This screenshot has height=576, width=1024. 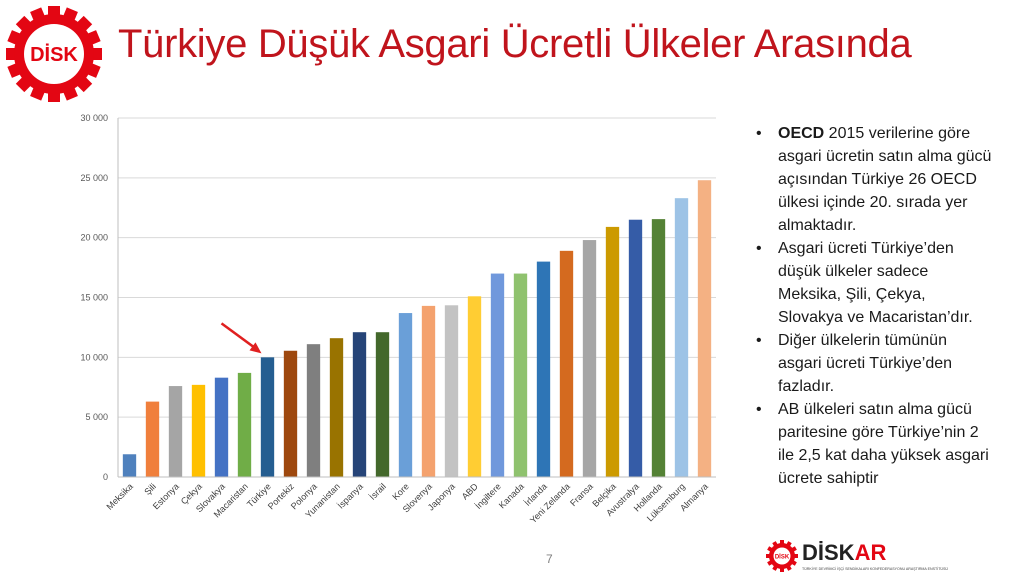 I want to click on y-tick-label: 15 000, so click(x=94, y=298).